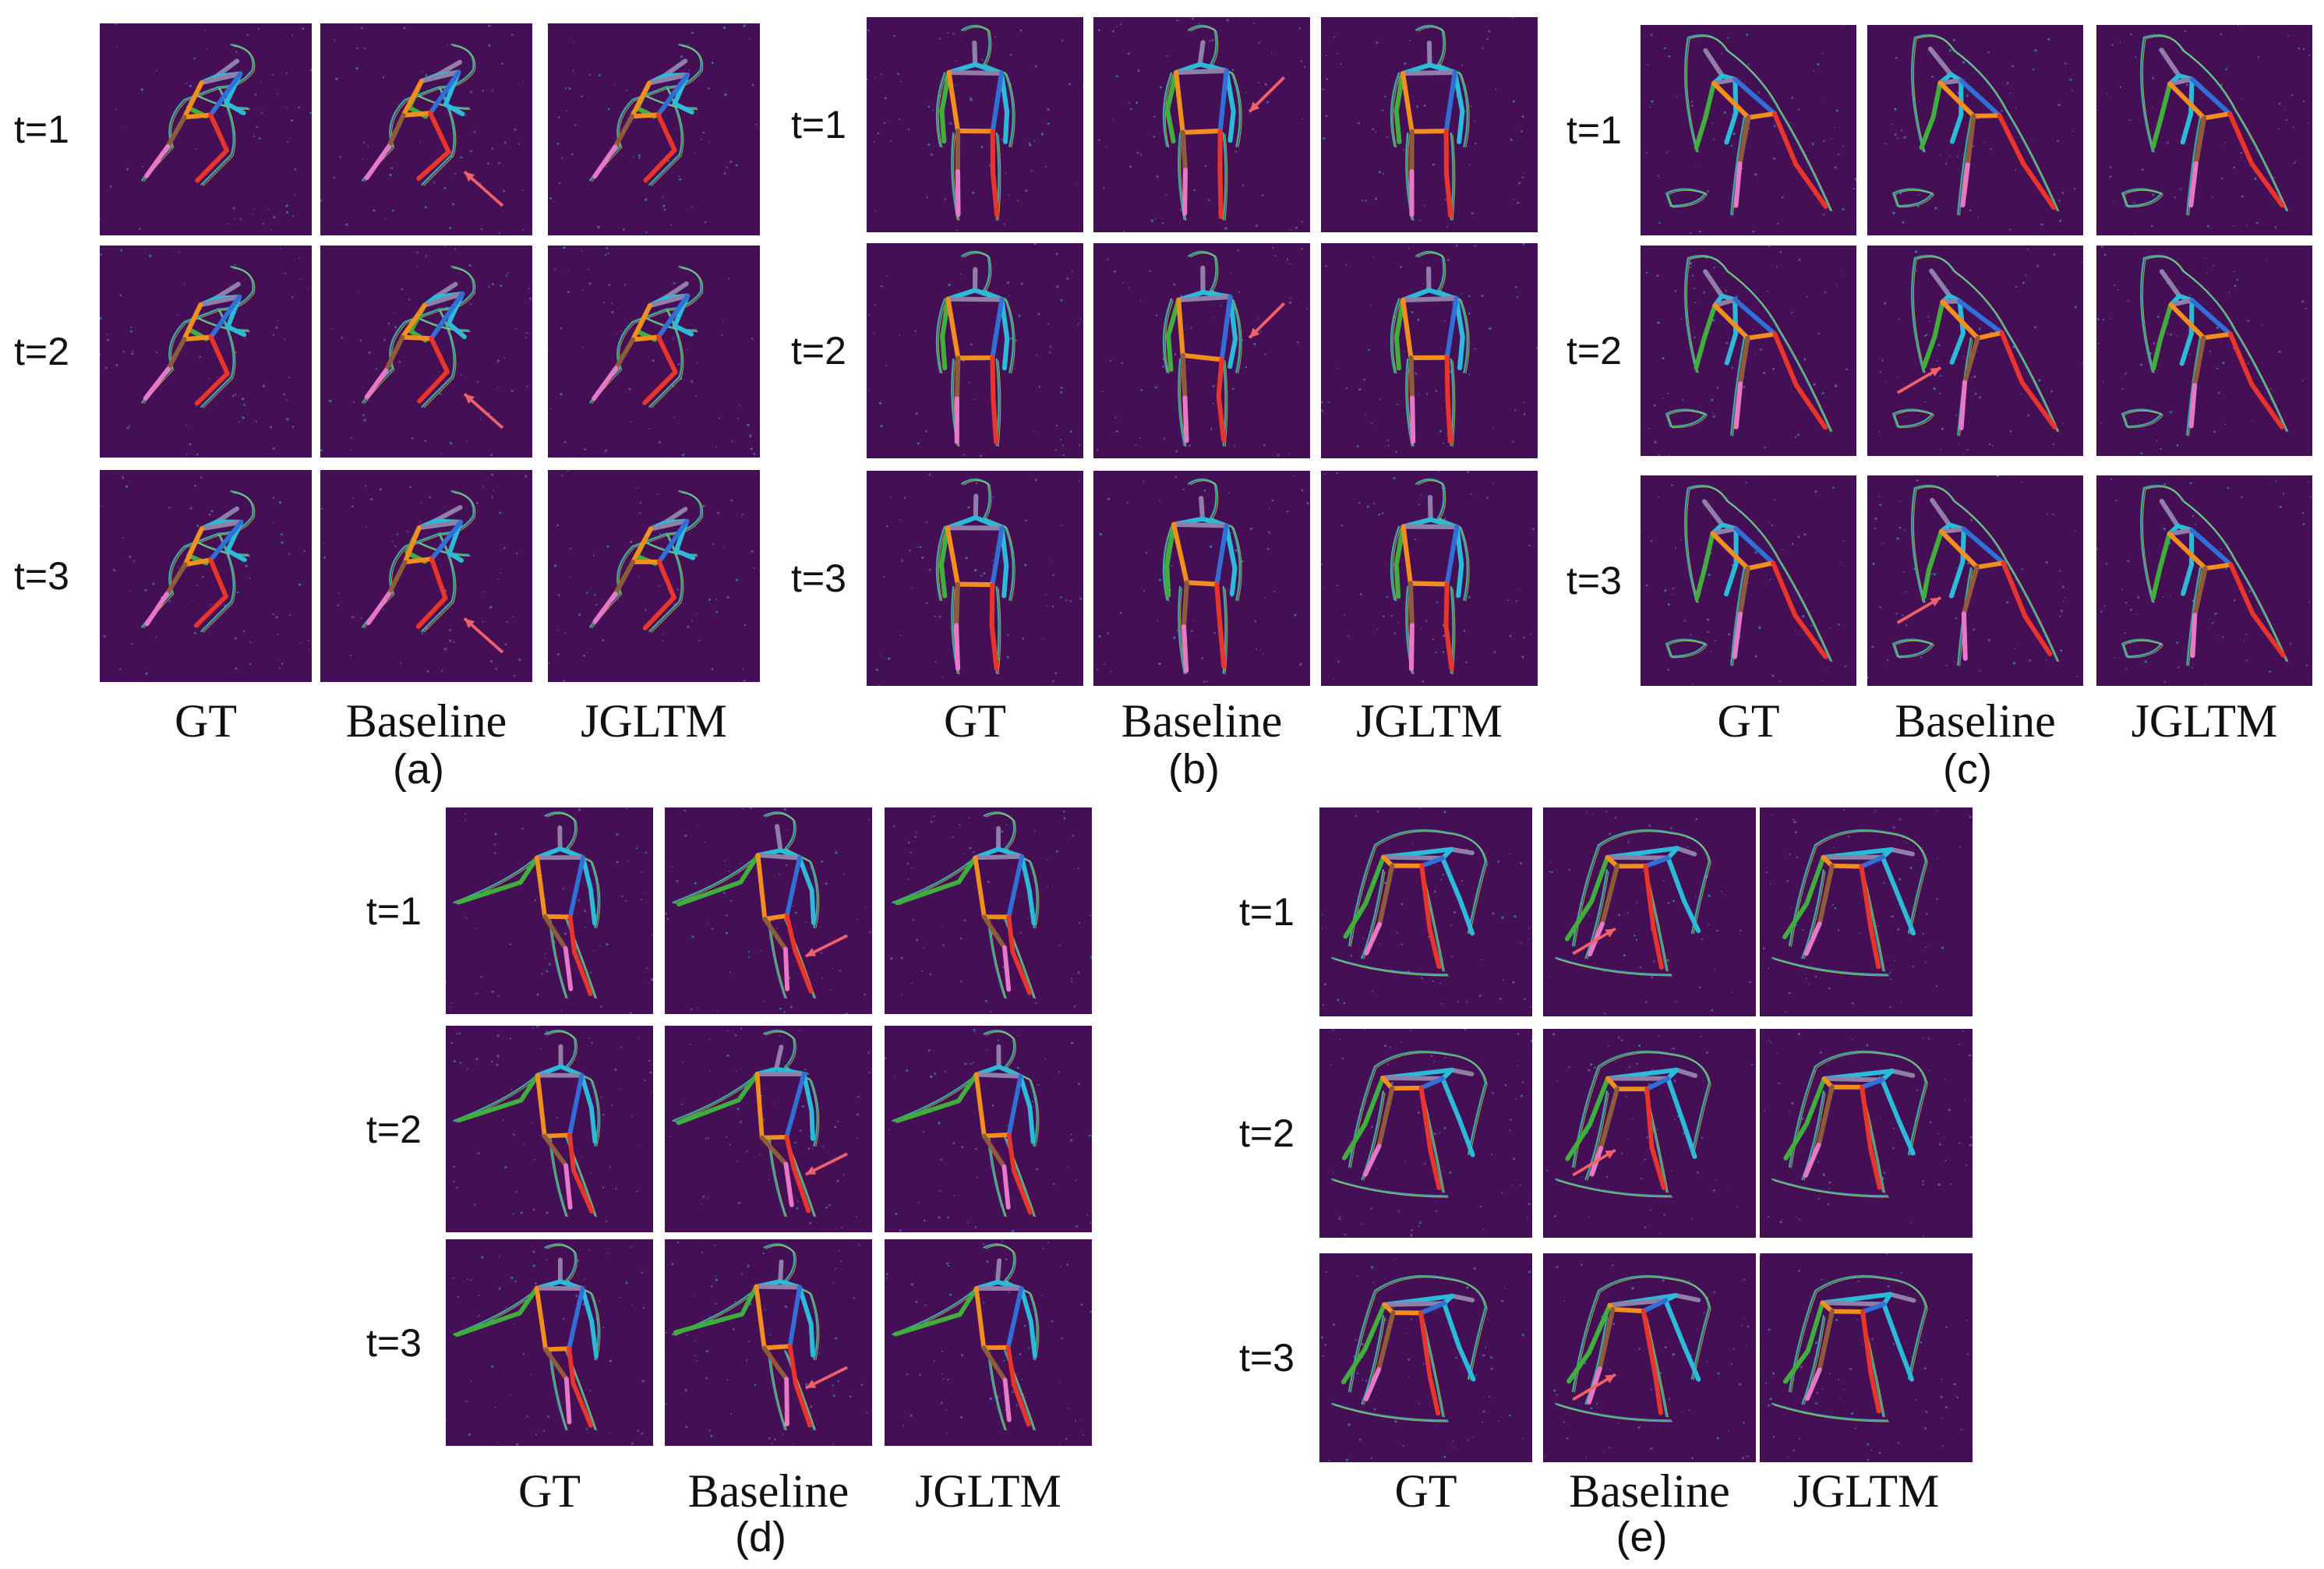 The width and height of the screenshot is (2324, 1569). What do you see at coordinates (1867, 1133) in the screenshot?
I see `event-frame-e-r2-jgltm` at bounding box center [1867, 1133].